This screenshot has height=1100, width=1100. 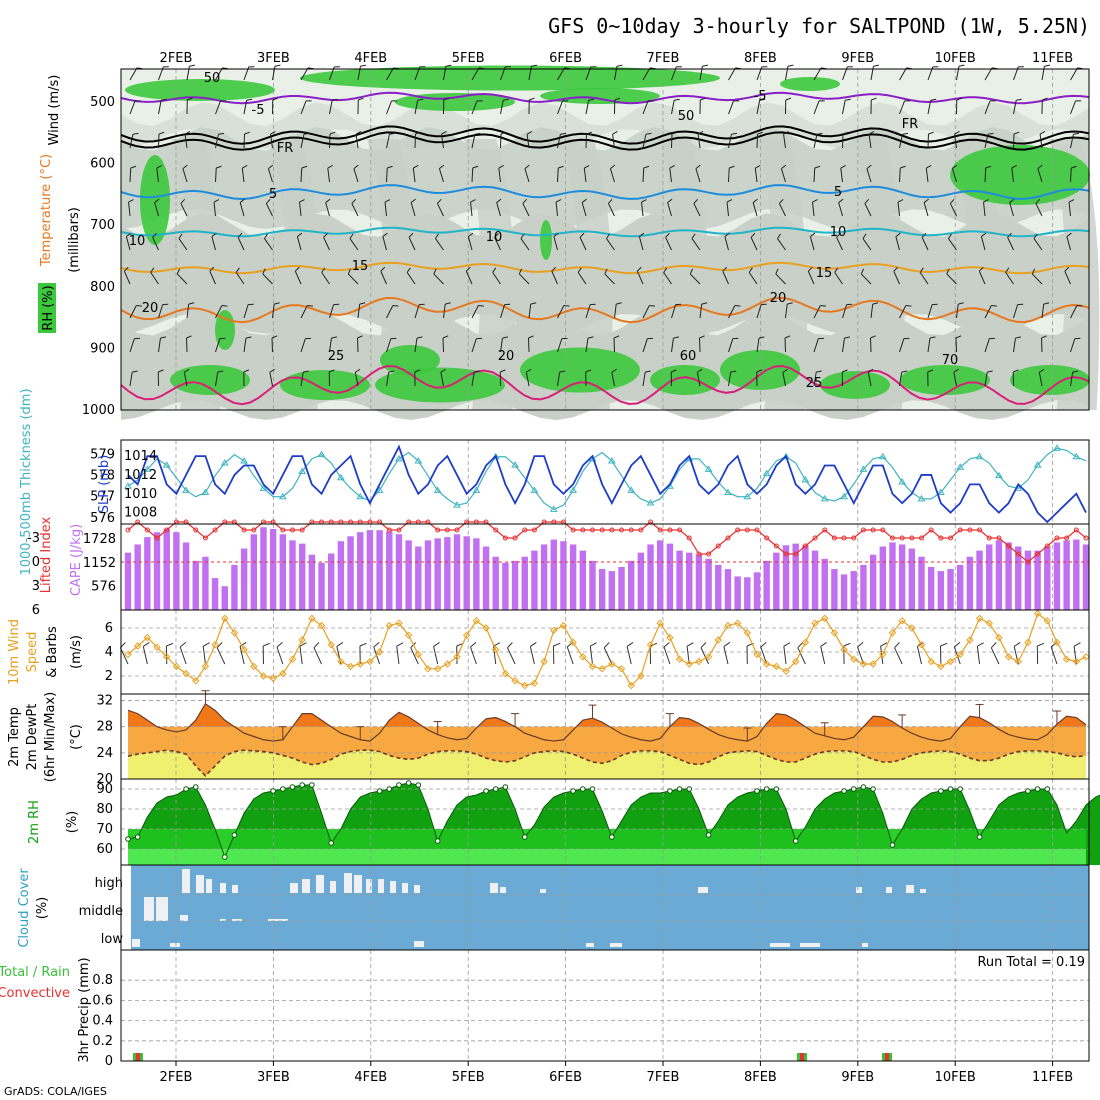 What do you see at coordinates (1050, 380) in the screenshot?
I see `rh-green-patch` at bounding box center [1050, 380].